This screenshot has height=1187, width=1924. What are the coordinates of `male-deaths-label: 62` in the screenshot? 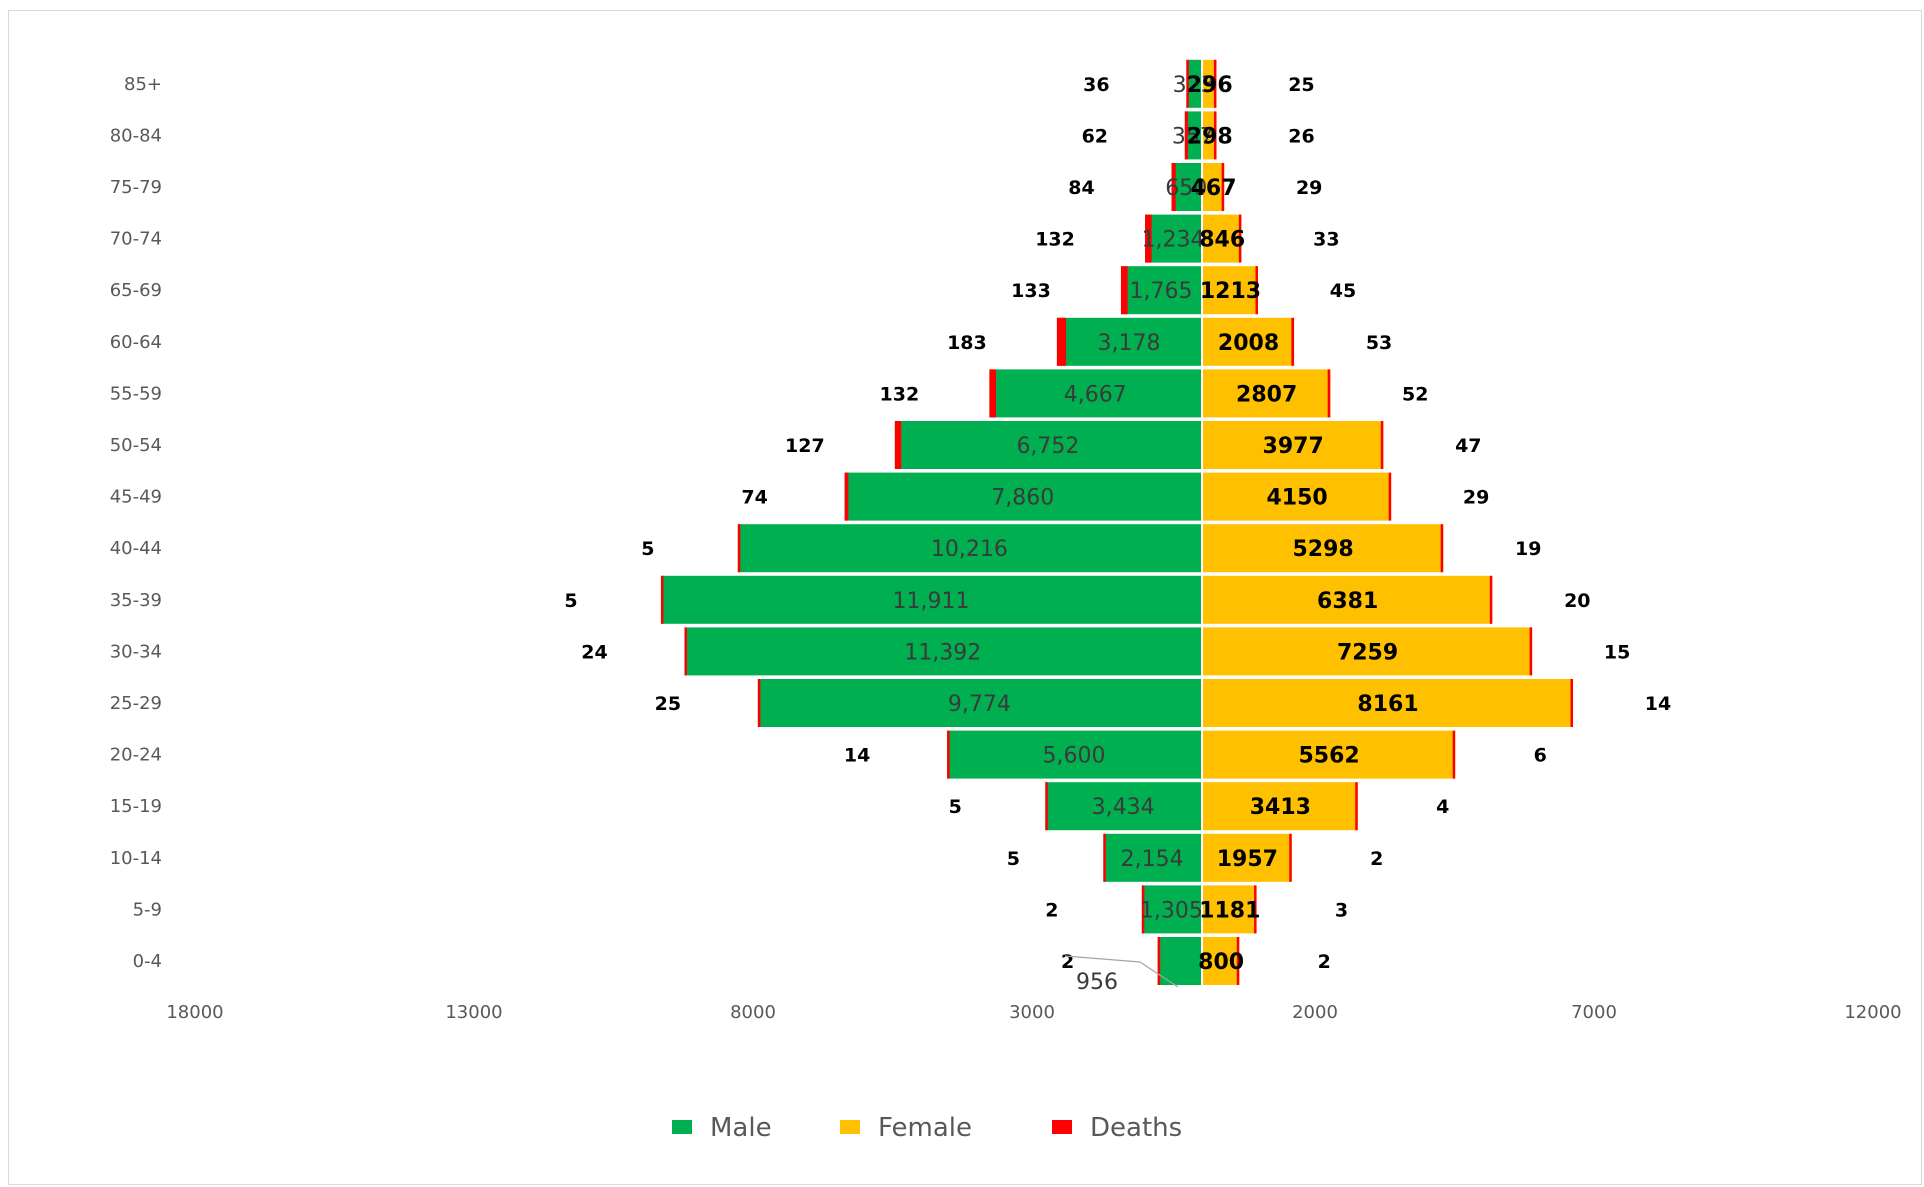 It's located at (1095, 136).